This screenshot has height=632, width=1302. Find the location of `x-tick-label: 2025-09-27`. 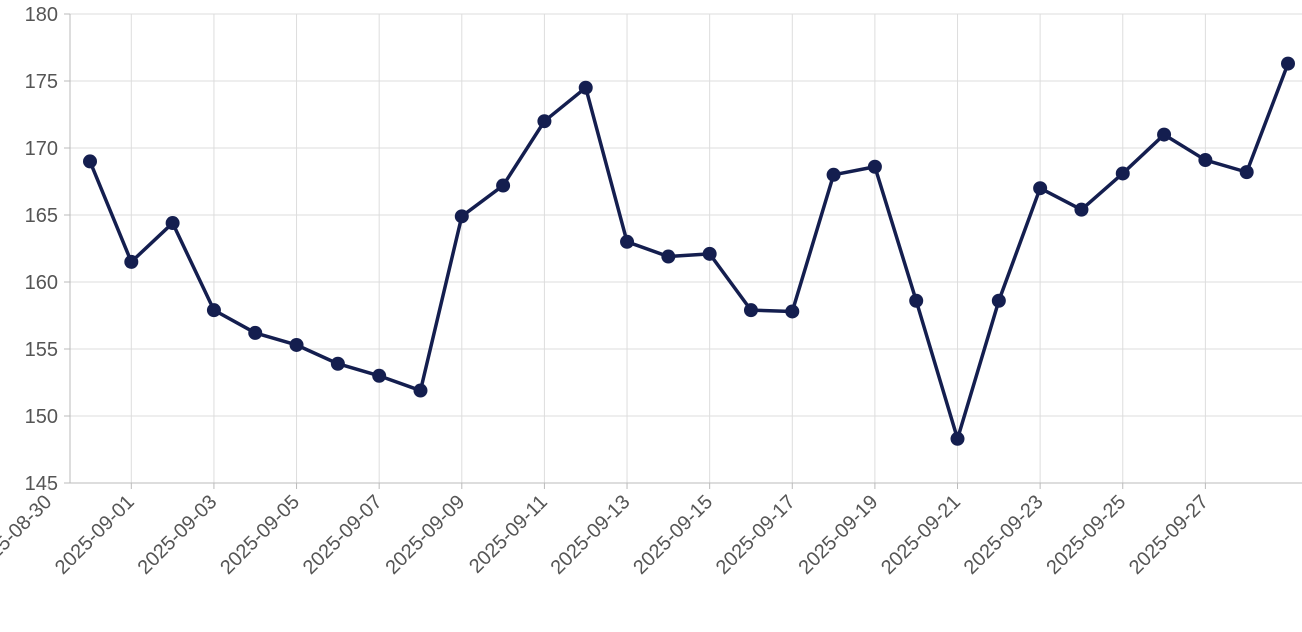

x-tick-label: 2025-09-27 is located at coordinates (1169, 535).